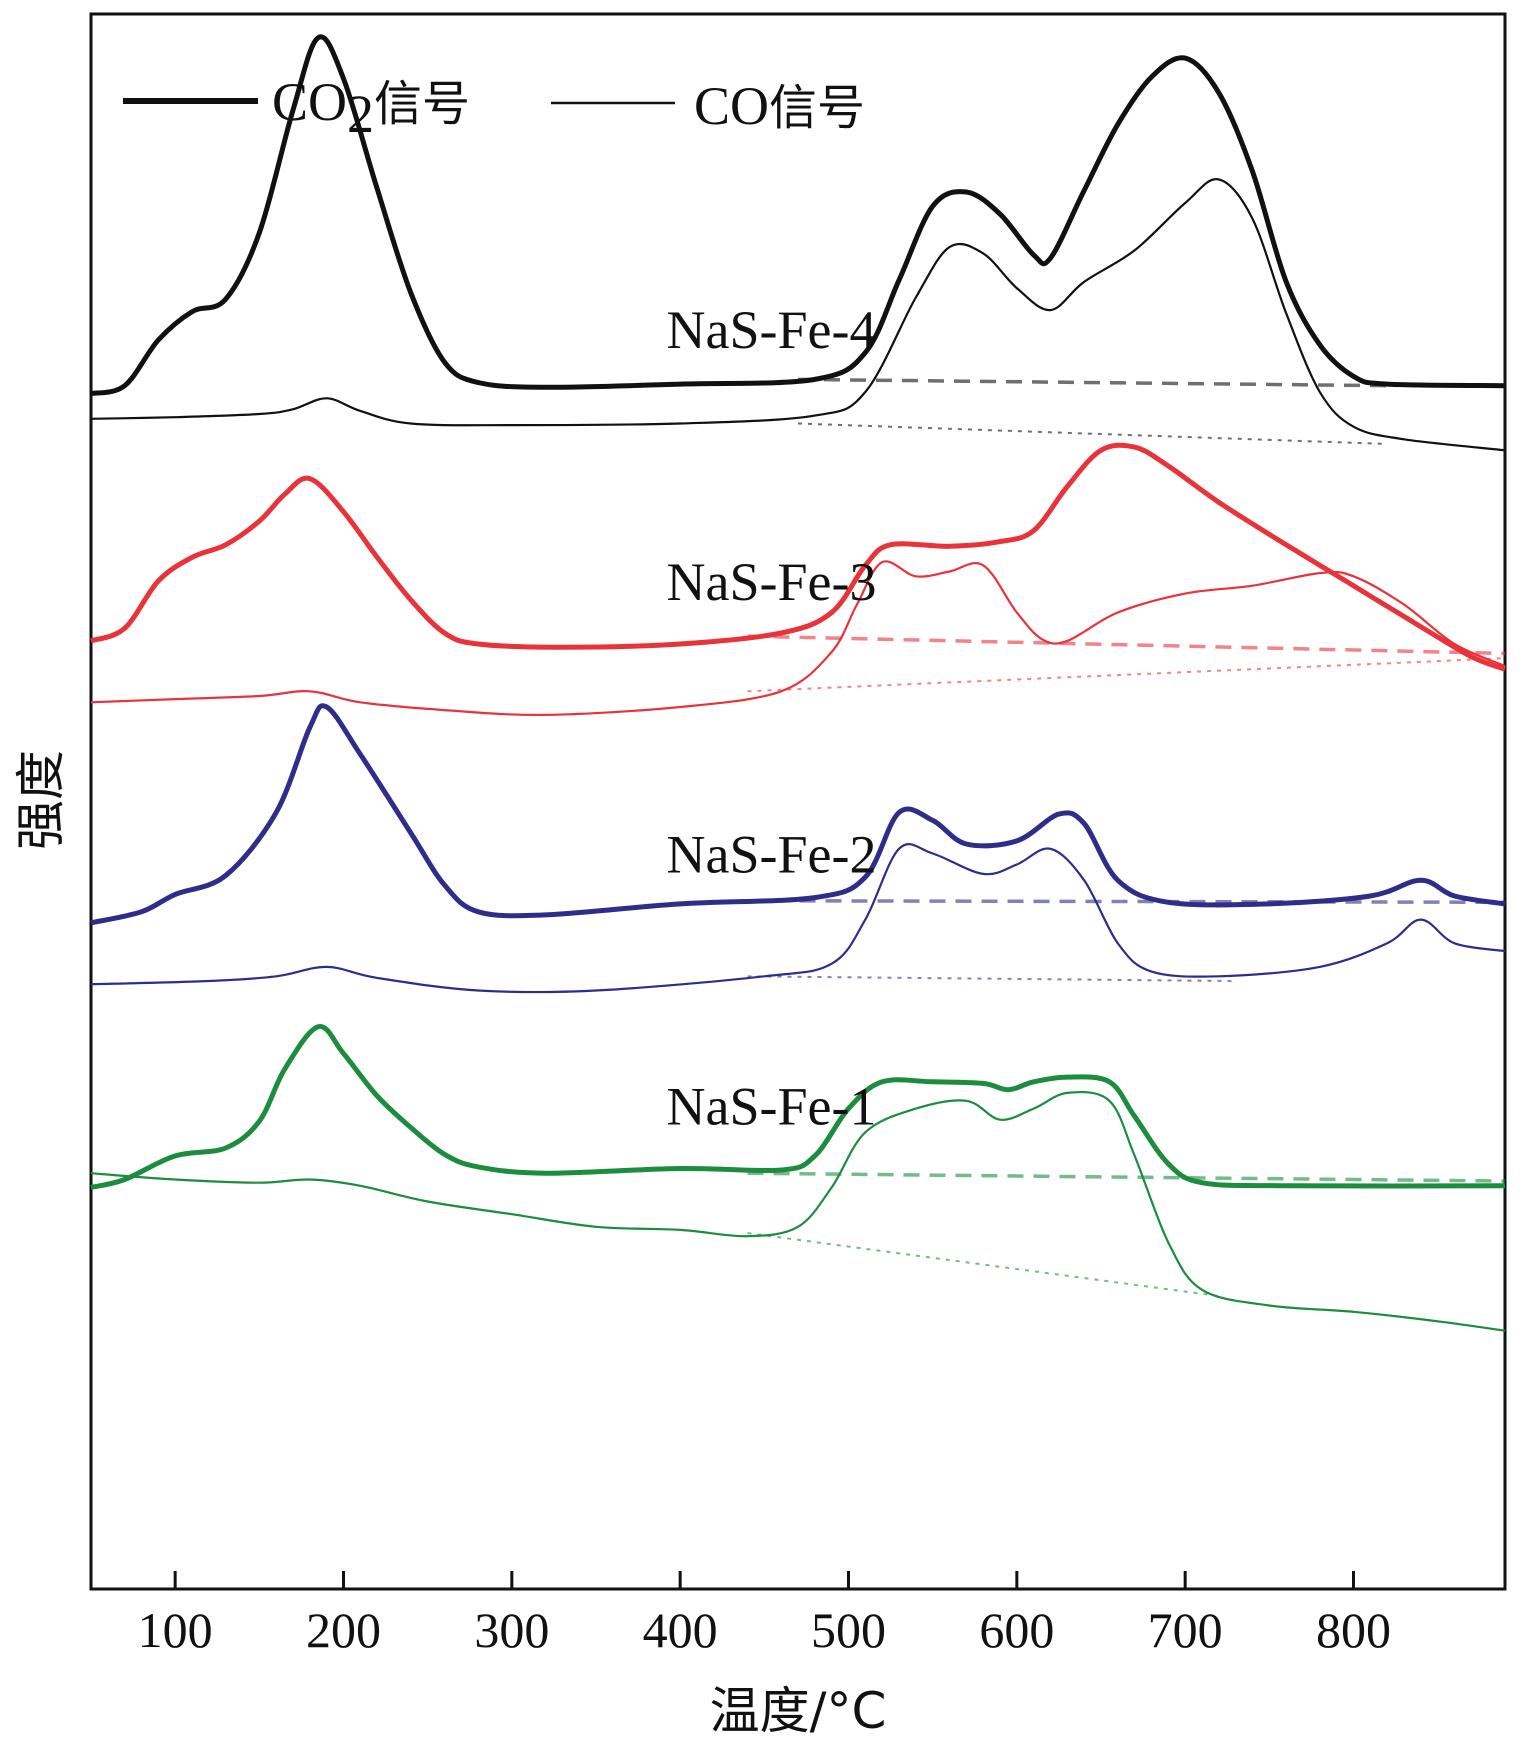 The width and height of the screenshot is (1523, 1742). I want to click on legend-co2-main: CO, so click(309, 102).